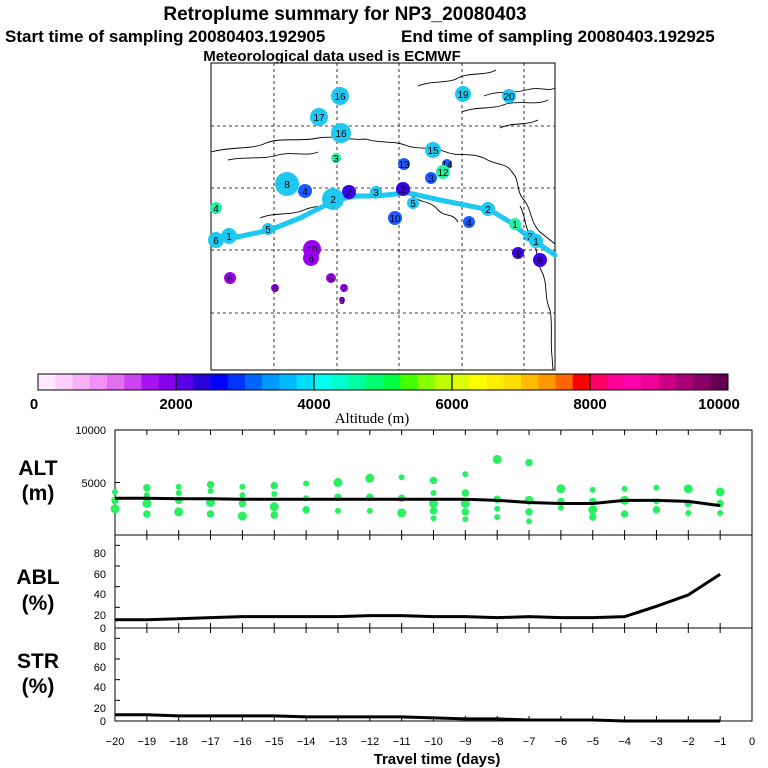 The width and height of the screenshot is (768, 768). What do you see at coordinates (147, 742) in the screenshot?
I see `x-tick-label: −19` at bounding box center [147, 742].